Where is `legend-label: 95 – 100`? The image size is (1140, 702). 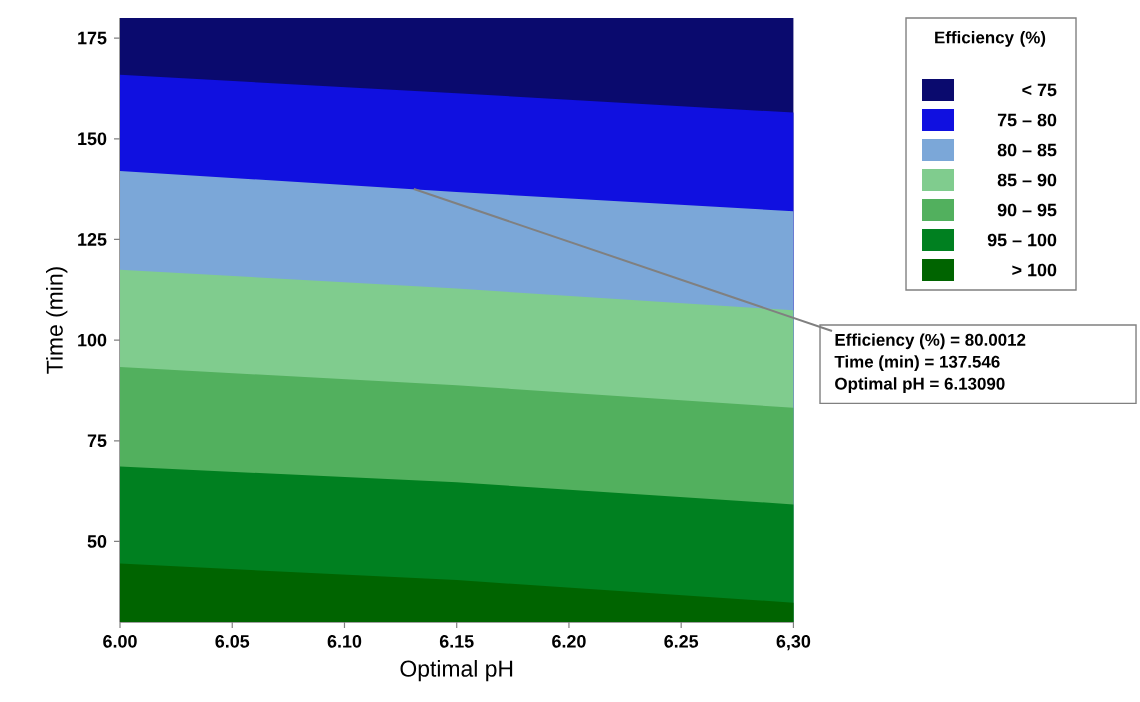 legend-label: 95 – 100 is located at coordinates (1022, 240).